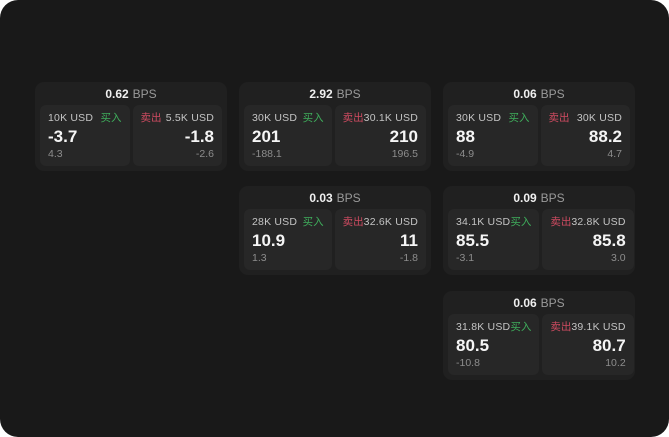  I want to click on sell-delta: 4.7, so click(614, 154).